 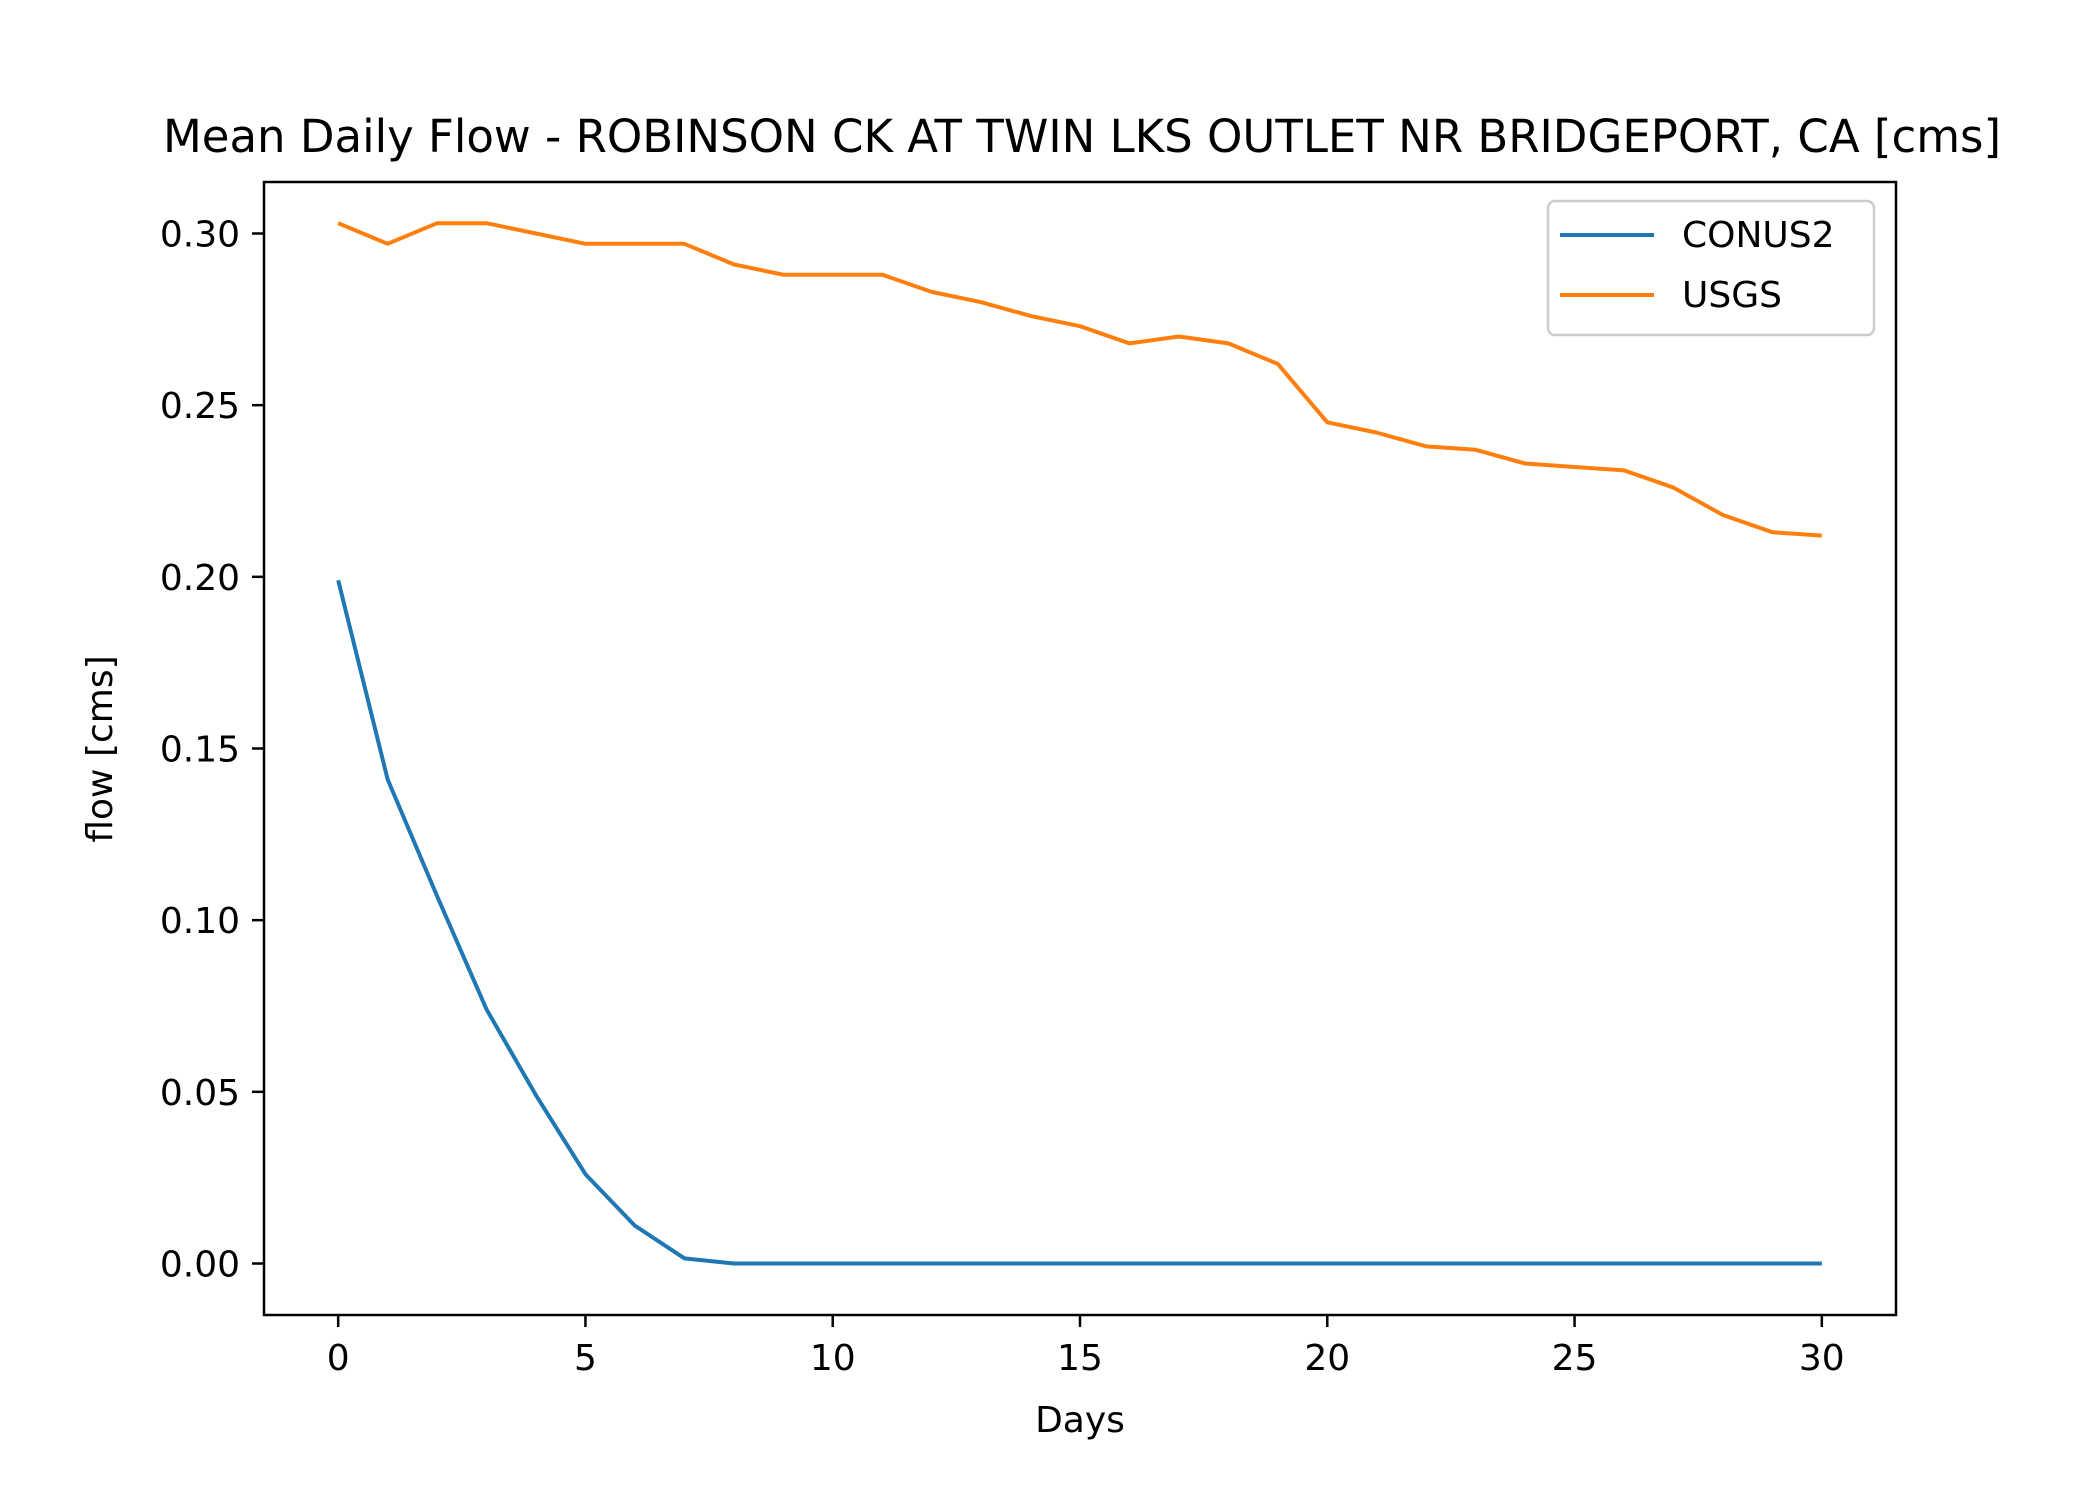 What do you see at coordinates (200, 578) in the screenshot?
I see `y-tick-label: 0.20` at bounding box center [200, 578].